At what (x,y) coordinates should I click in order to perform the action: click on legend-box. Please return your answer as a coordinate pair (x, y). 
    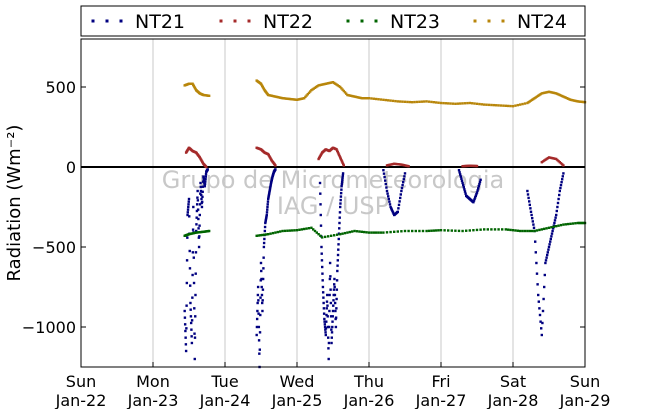
    Looking at the image, I should click on (333, 21).